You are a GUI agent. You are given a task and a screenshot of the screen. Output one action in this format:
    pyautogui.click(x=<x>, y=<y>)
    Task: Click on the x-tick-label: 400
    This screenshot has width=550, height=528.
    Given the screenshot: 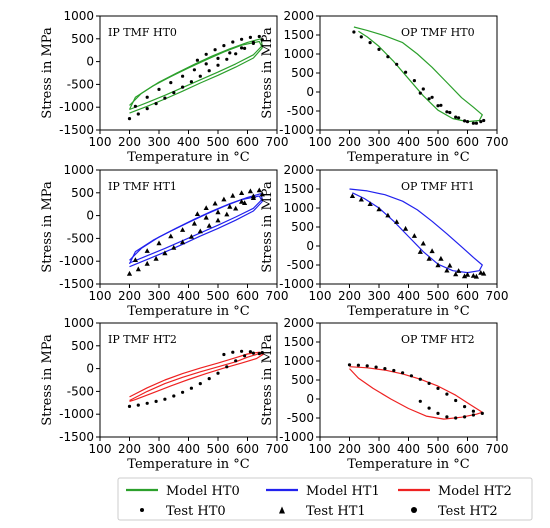 What is the action you would take?
    pyautogui.click(x=188, y=296)
    